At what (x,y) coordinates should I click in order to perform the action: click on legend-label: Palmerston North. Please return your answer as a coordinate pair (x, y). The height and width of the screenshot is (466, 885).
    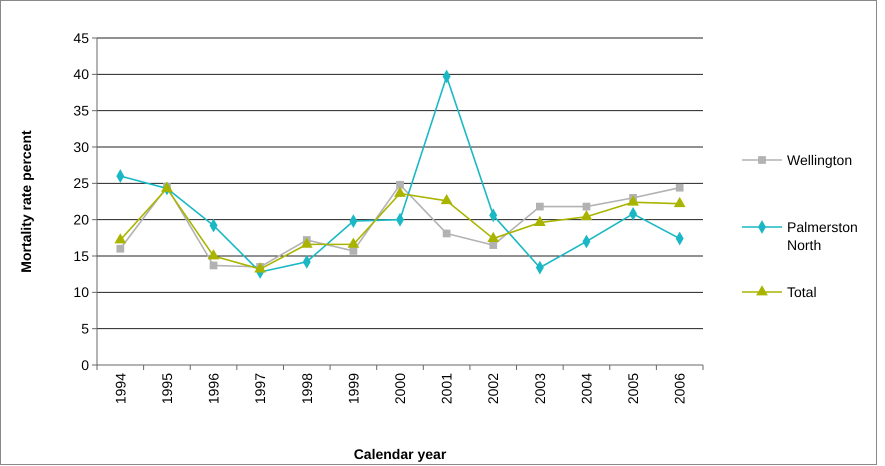
    Looking at the image, I should click on (822, 236).